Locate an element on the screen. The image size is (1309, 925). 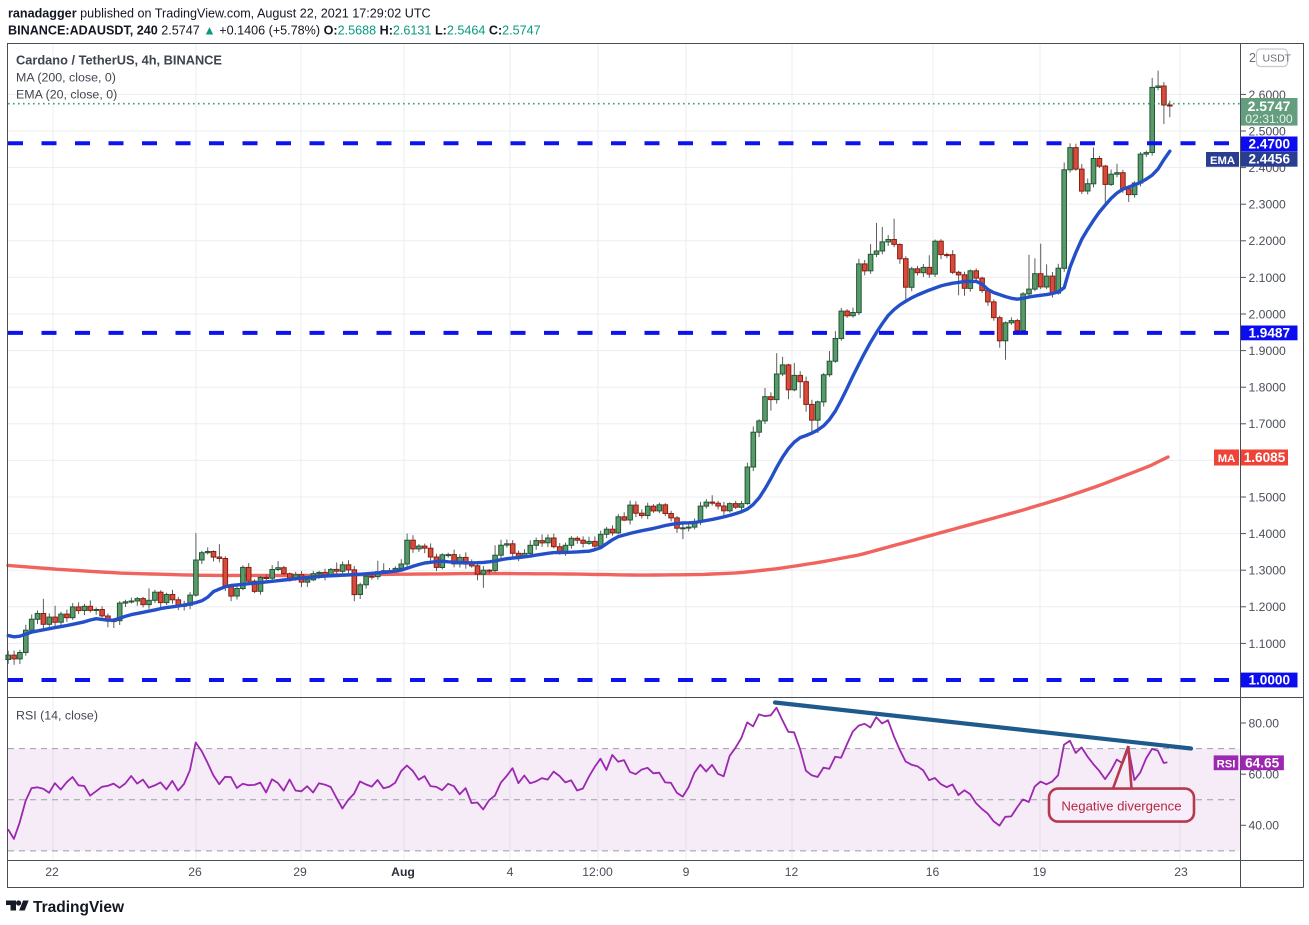
svg-text: 40.00 is located at coordinates (1264, 826).